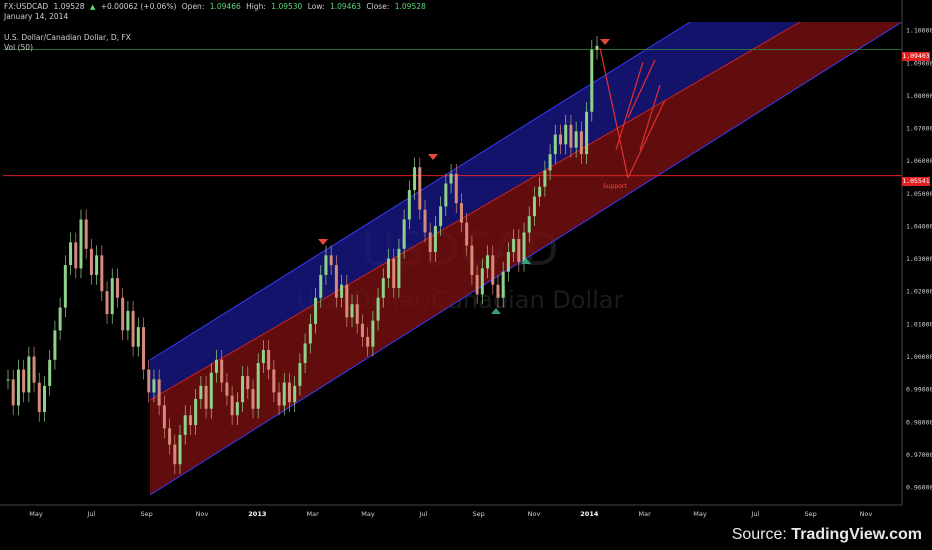  What do you see at coordinates (256, 6) in the screenshot?
I see `high-label: High:` at bounding box center [256, 6].